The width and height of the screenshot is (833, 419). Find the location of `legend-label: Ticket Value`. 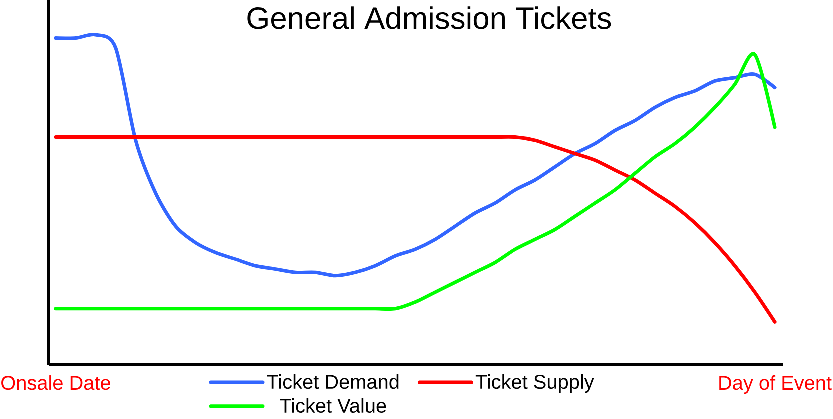

legend-label: Ticket Value is located at coordinates (333, 406).